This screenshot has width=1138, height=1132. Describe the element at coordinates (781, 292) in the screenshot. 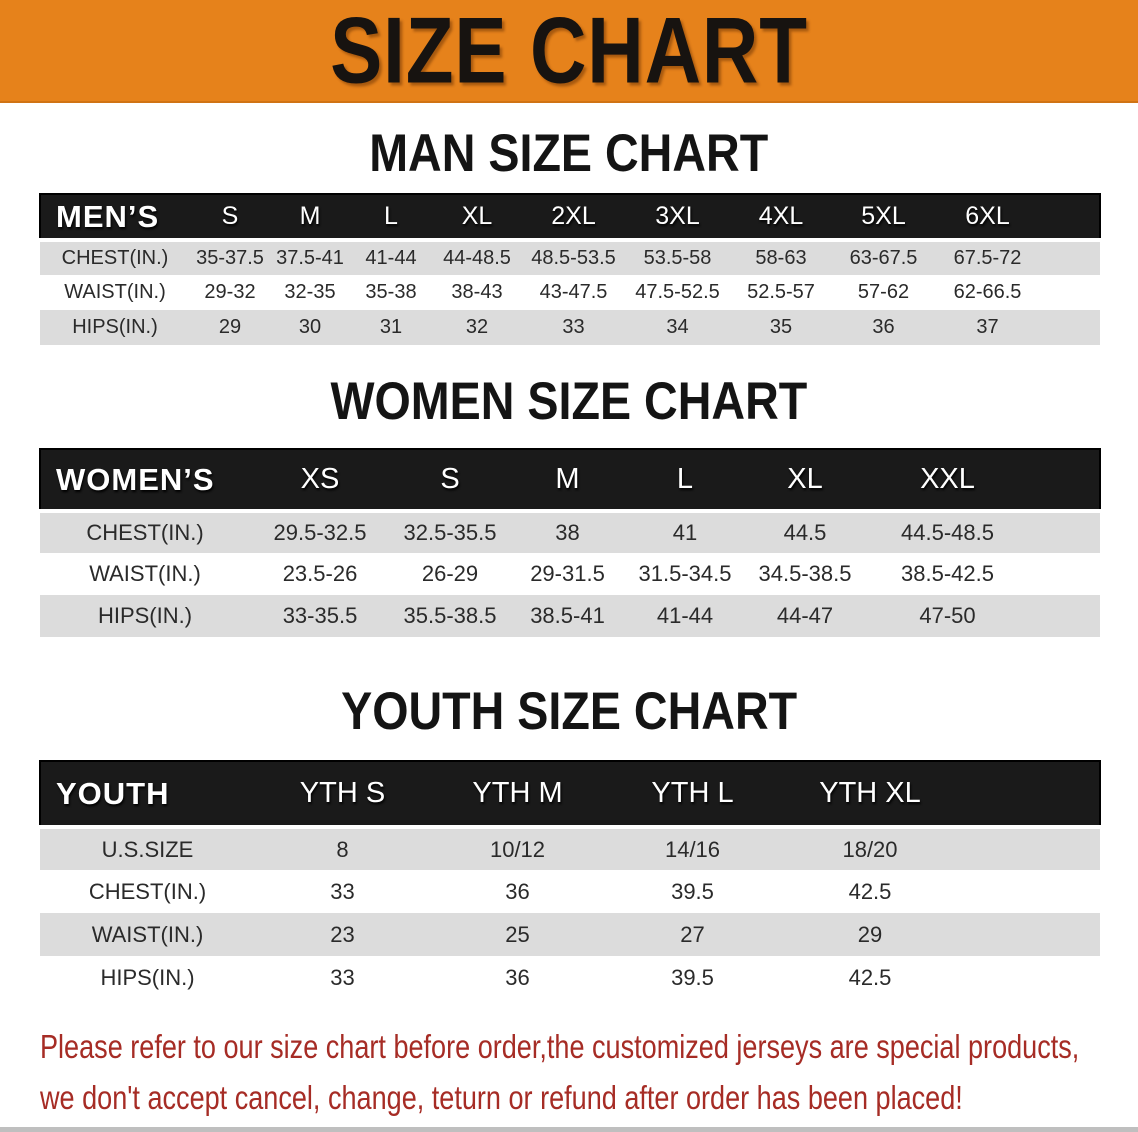

I see `size-value-cell: 52.5-57` at that location.